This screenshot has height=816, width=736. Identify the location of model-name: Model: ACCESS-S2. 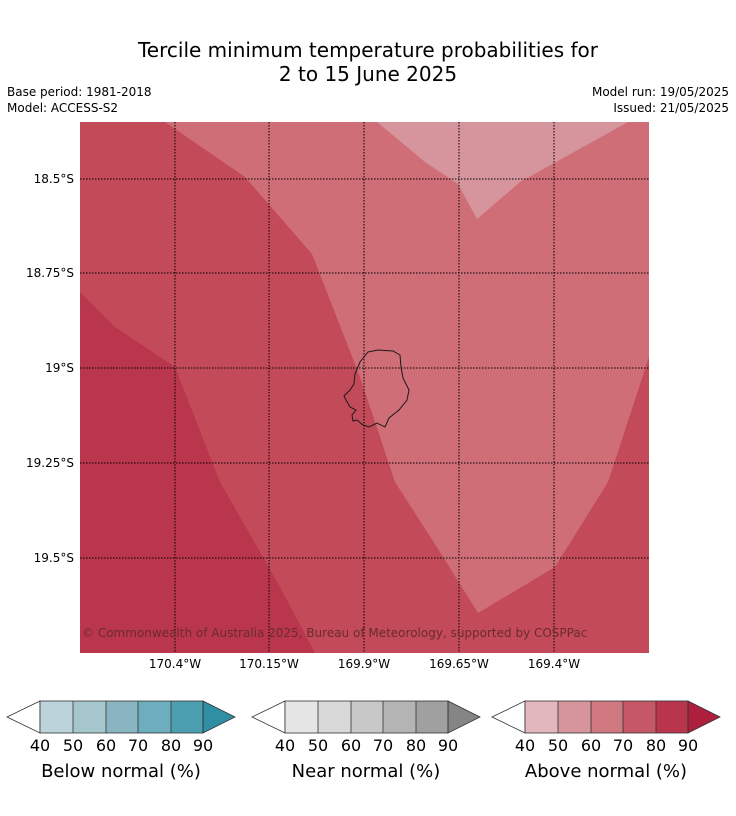
(63, 108).